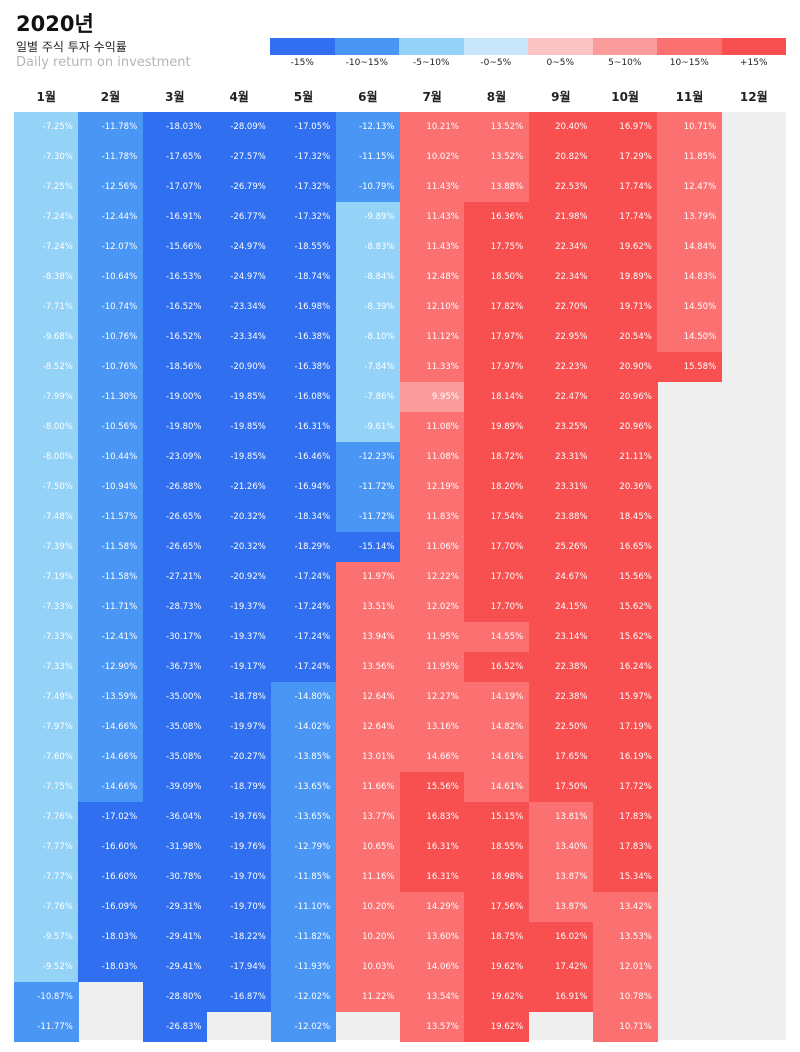  What do you see at coordinates (368, 157) in the screenshot?
I see `heatmap-cell: -11.15%` at bounding box center [368, 157].